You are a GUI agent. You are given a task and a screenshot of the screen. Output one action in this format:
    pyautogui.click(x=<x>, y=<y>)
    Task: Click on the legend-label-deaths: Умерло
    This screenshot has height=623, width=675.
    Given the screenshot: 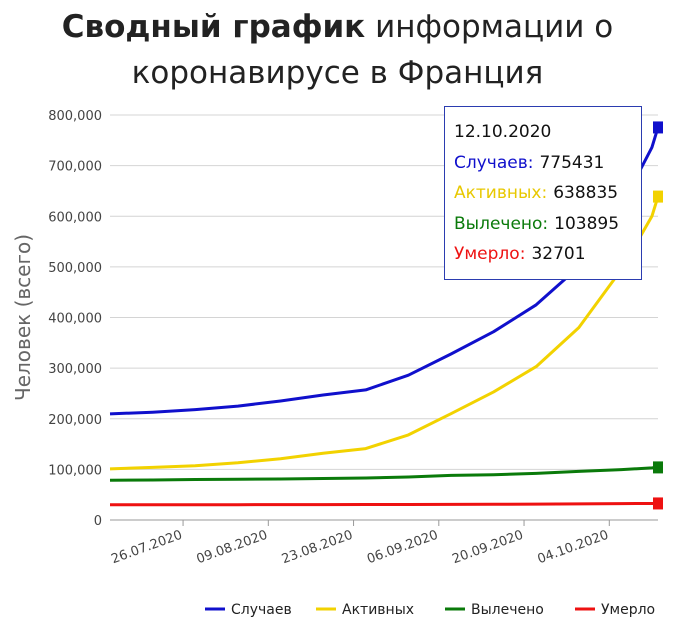 What is the action you would take?
    pyautogui.click(x=628, y=610)
    